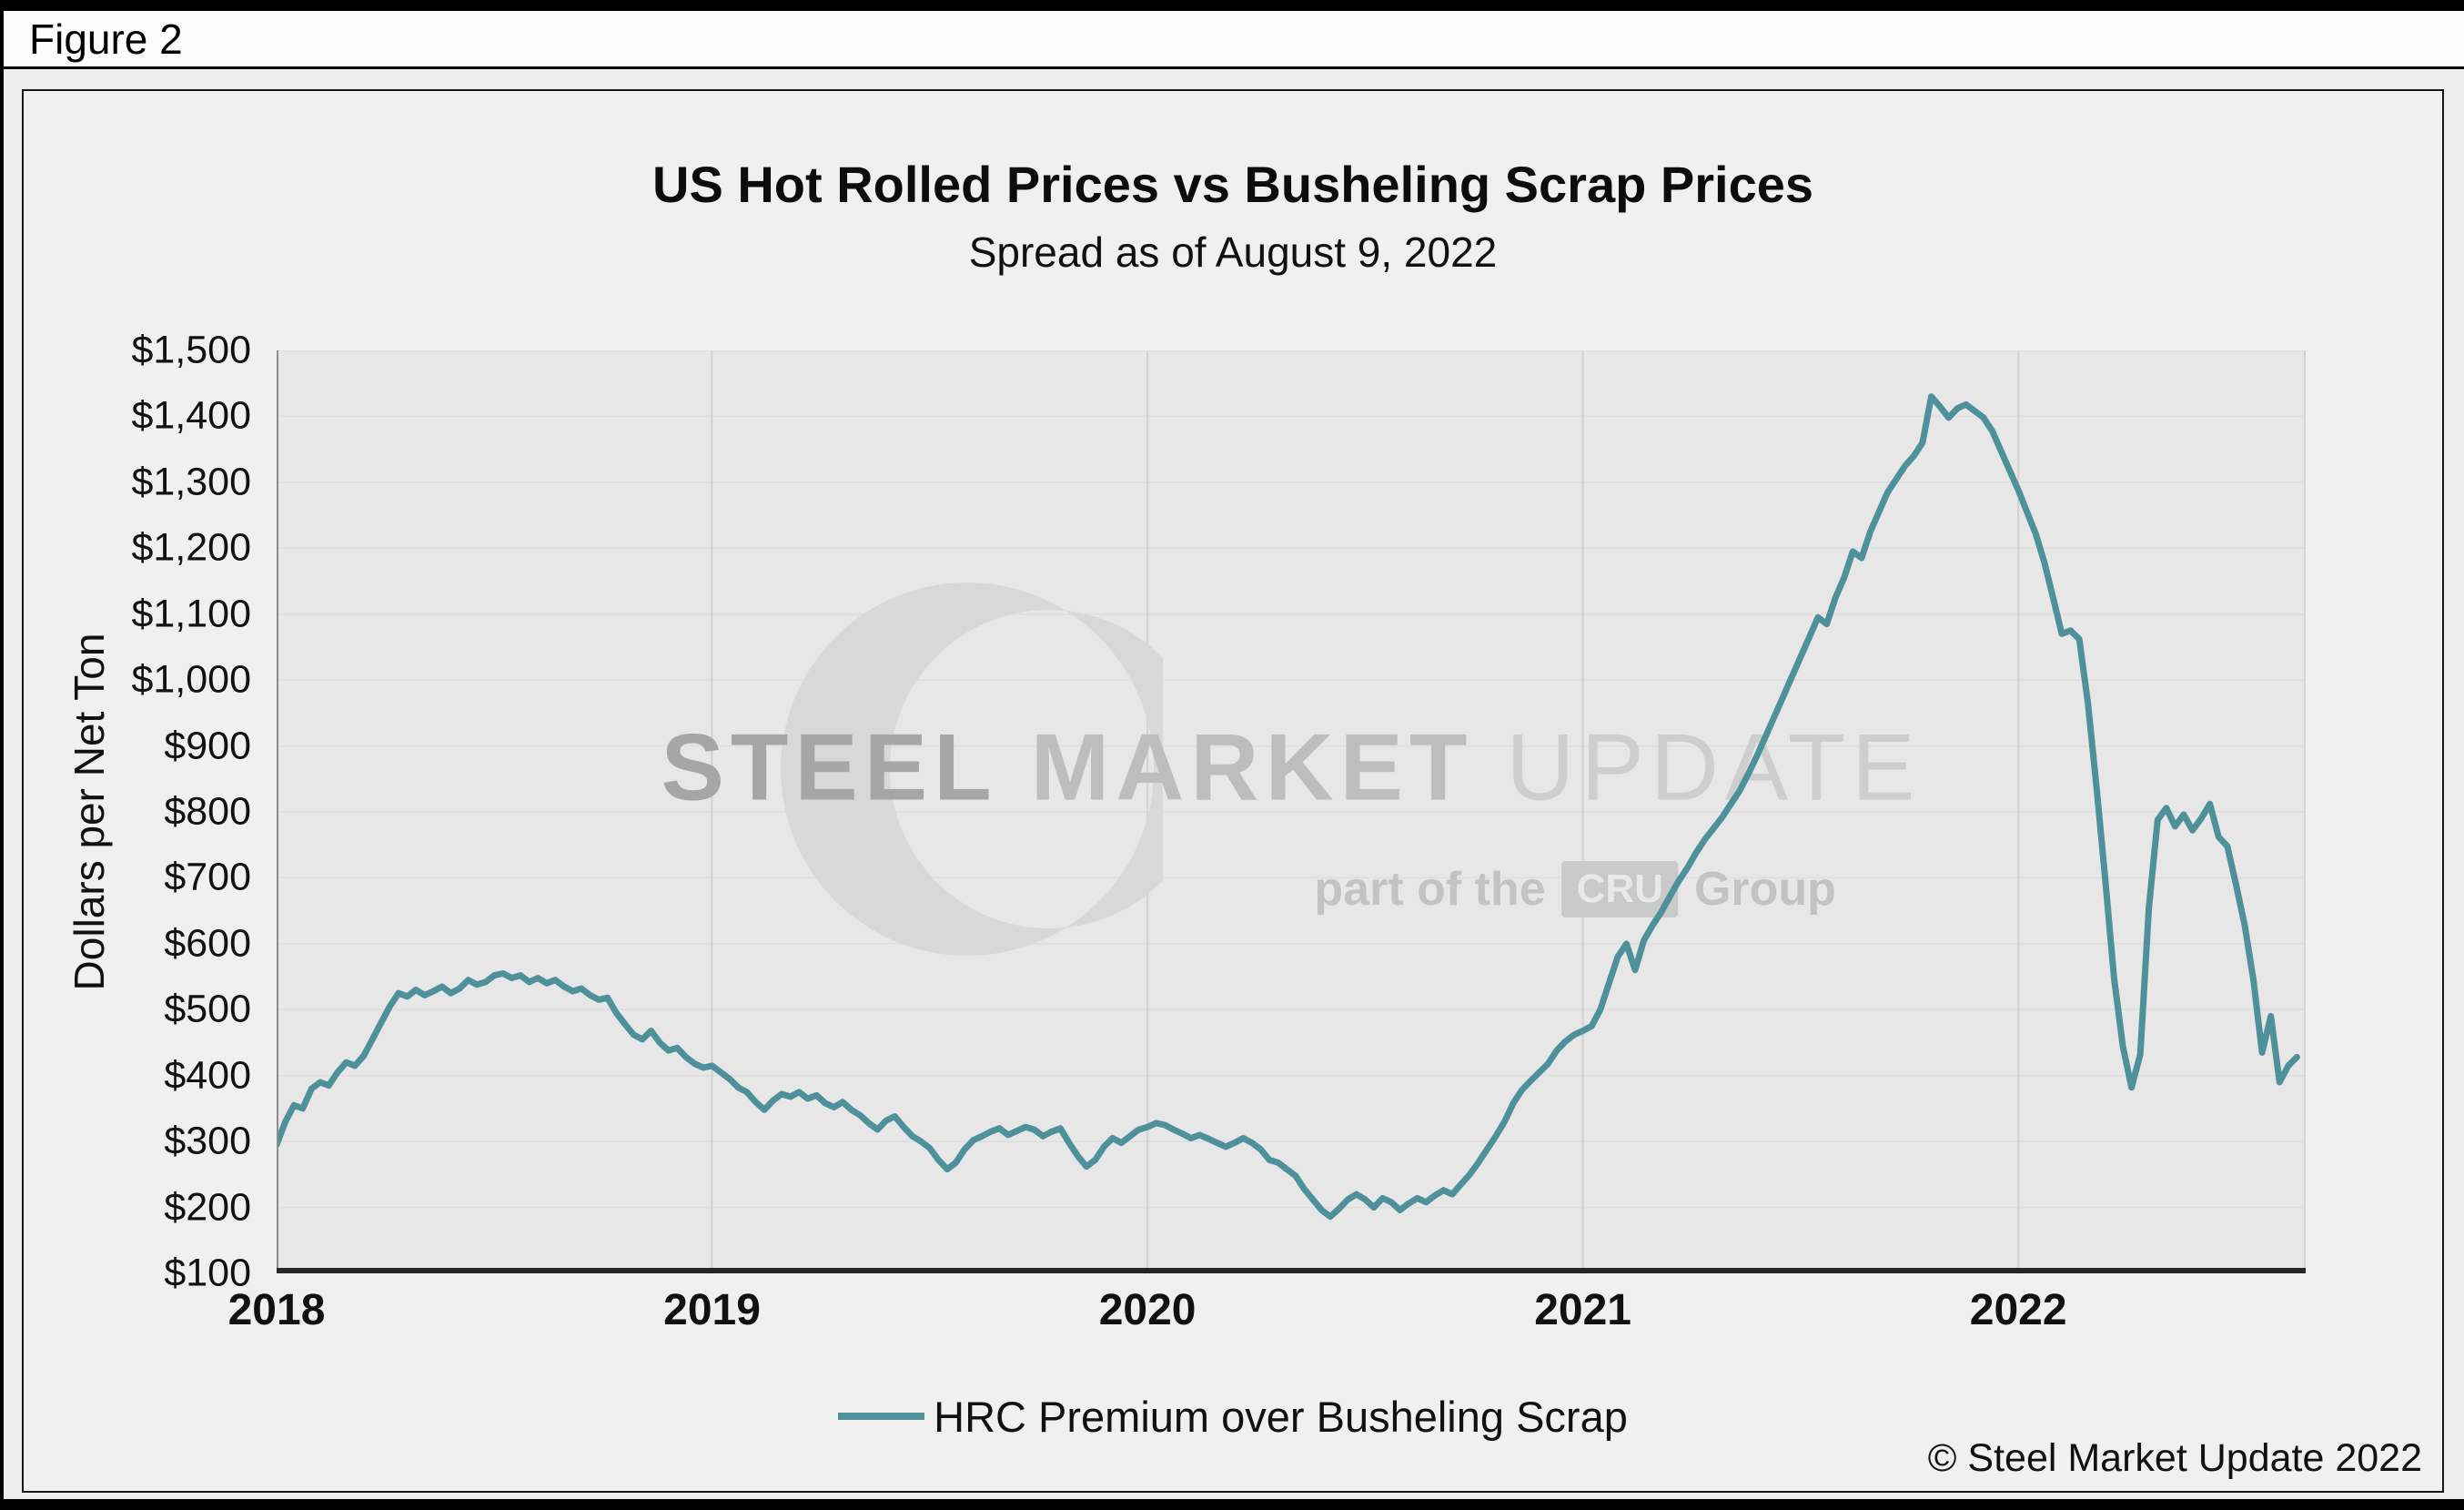 Image resolution: width=2464 pixels, height=1510 pixels. I want to click on bottom-border, so click(1232, 1505).